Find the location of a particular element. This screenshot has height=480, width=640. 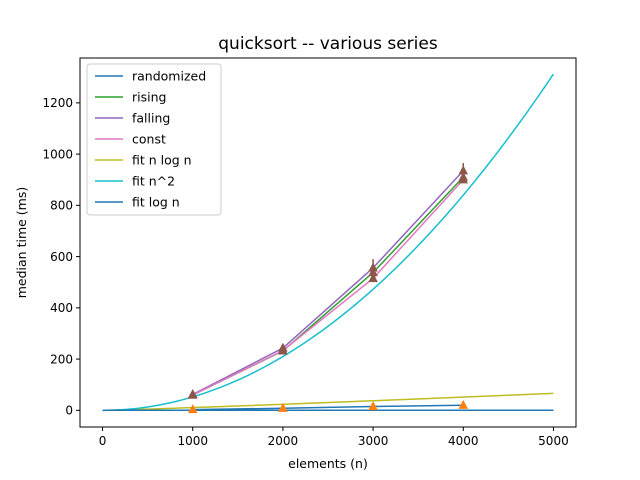

legend-label: randomized is located at coordinates (169, 76).